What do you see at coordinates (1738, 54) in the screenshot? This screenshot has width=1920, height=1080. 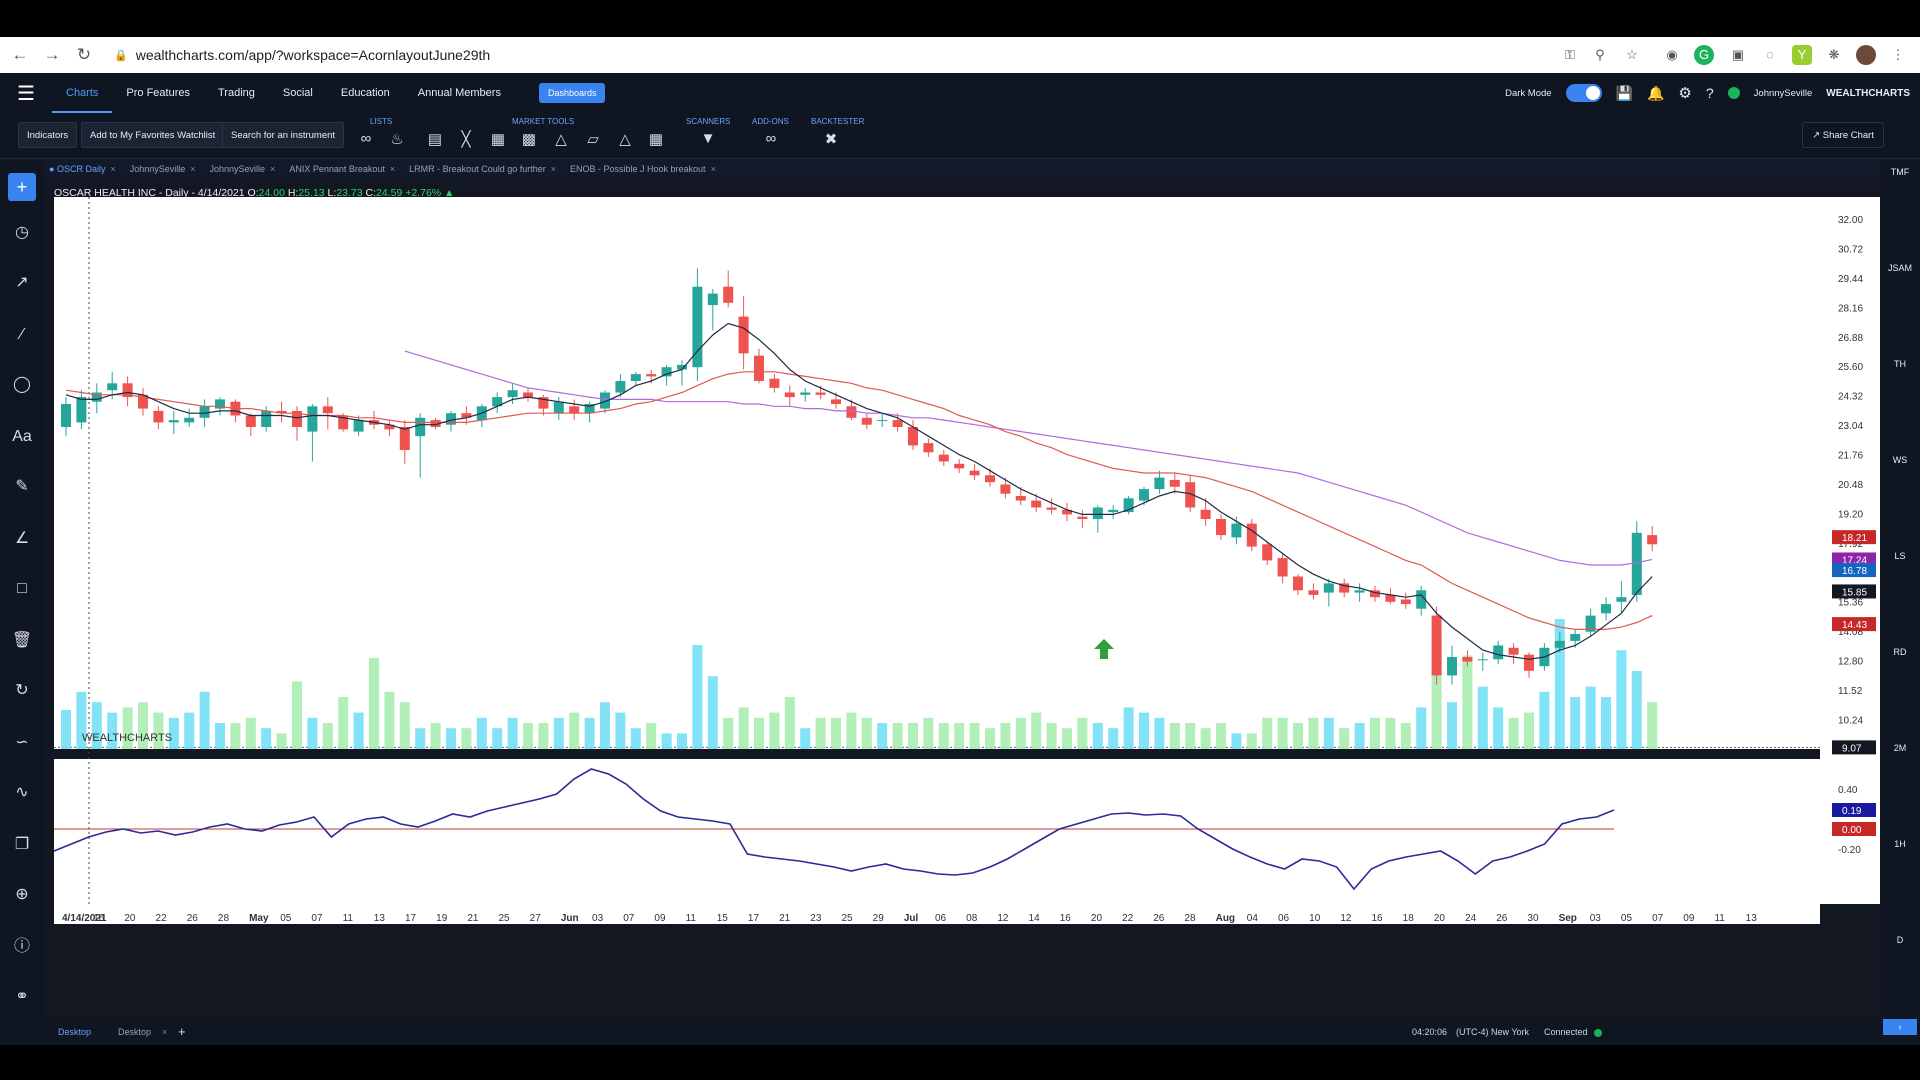 I see `extension2-icon: ▣` at bounding box center [1738, 54].